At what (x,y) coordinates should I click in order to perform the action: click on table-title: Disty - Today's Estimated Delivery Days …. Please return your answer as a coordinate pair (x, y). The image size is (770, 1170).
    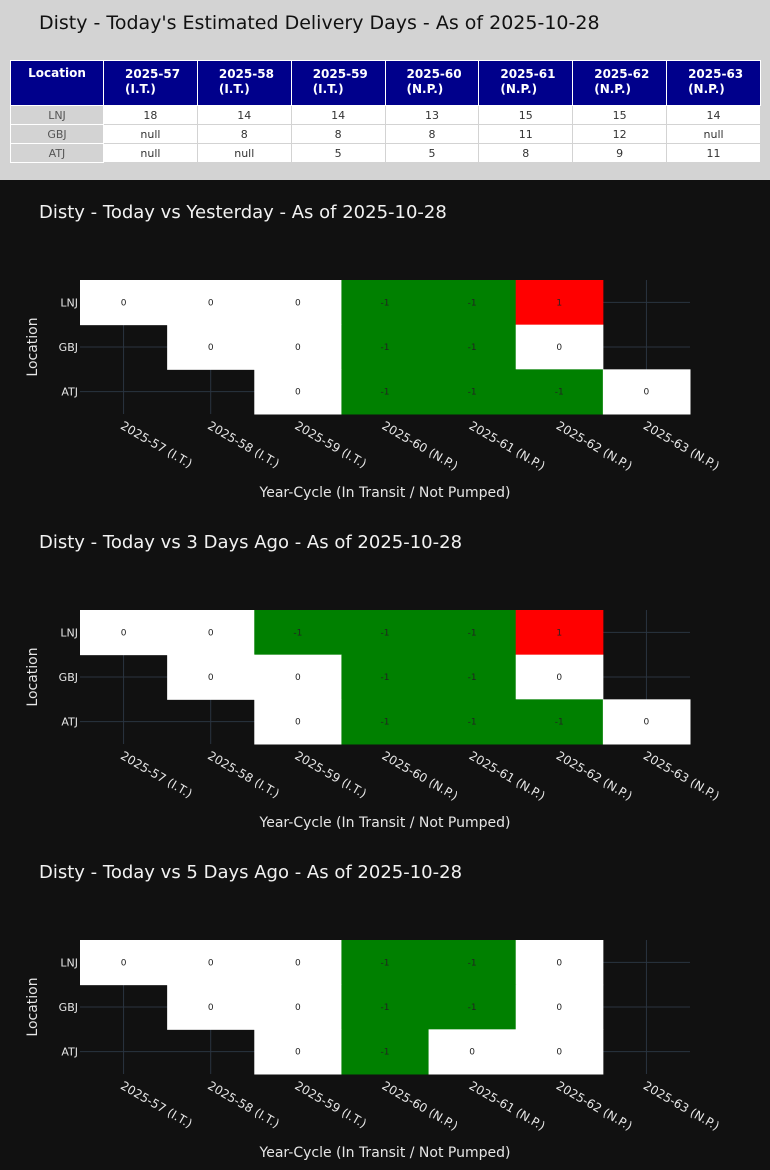
    Looking at the image, I should click on (319, 23).